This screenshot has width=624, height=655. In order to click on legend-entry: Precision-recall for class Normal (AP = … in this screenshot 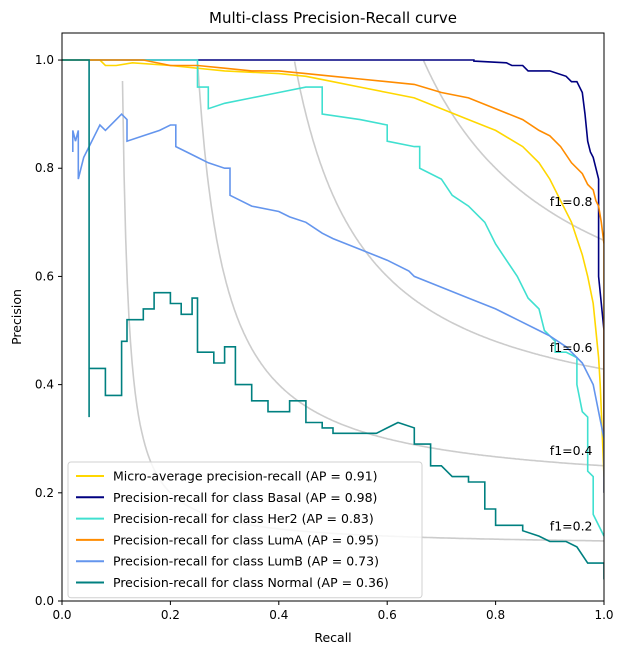, I will do `click(251, 582)`.